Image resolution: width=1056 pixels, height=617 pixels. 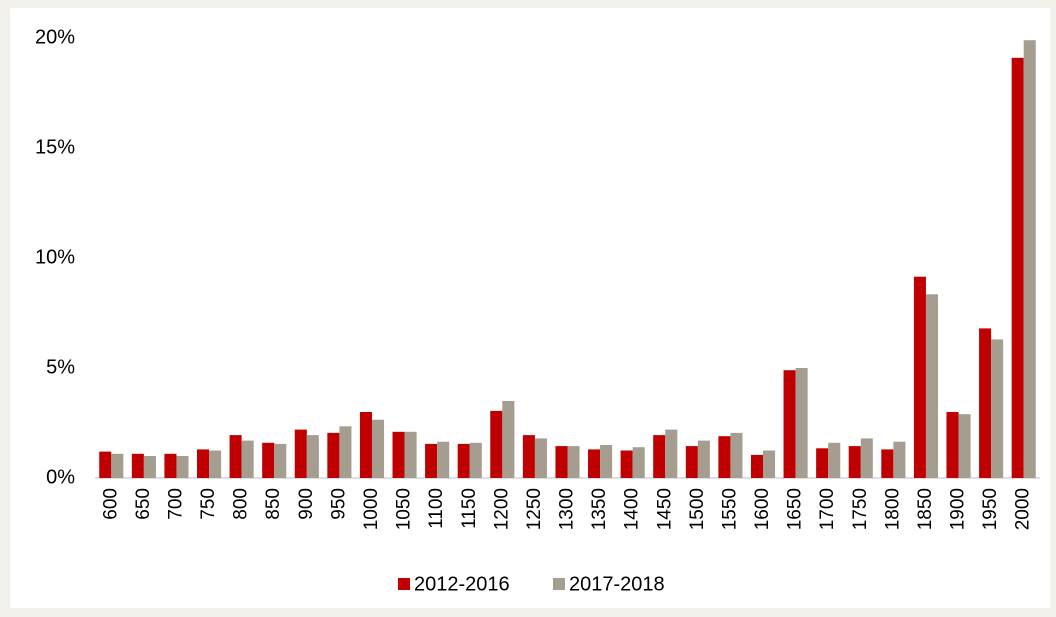 I want to click on y-tick-label: 15%, so click(x=55, y=147).